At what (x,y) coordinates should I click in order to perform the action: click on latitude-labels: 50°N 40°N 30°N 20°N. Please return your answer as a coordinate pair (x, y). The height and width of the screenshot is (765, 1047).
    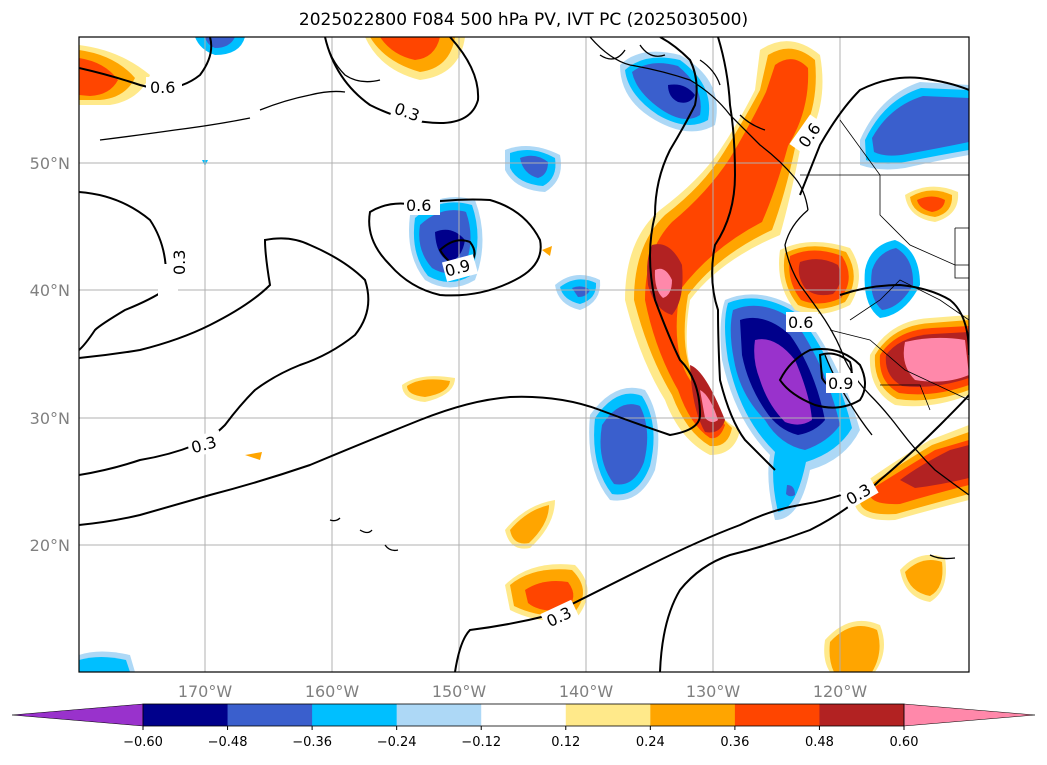
    Looking at the image, I should click on (50, 354).